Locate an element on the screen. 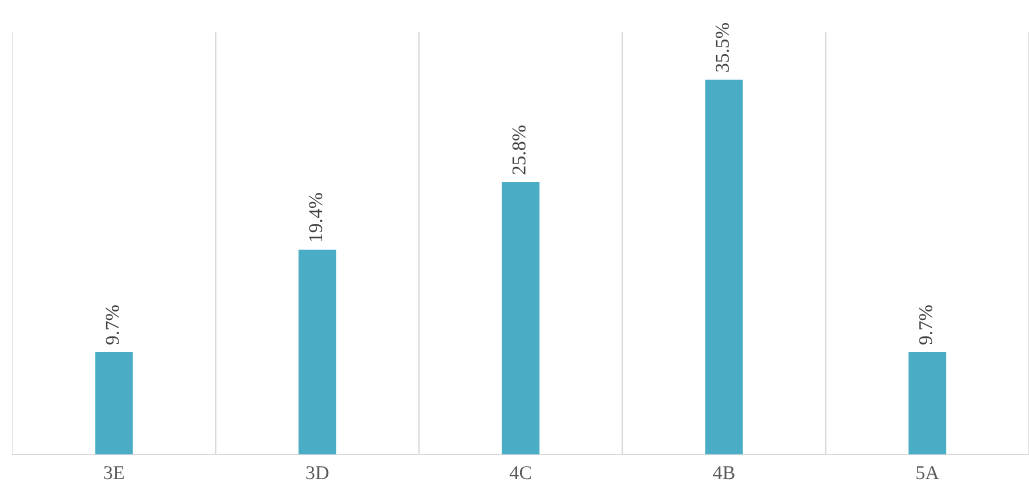  data-label: 35.5% is located at coordinates (722, 47).